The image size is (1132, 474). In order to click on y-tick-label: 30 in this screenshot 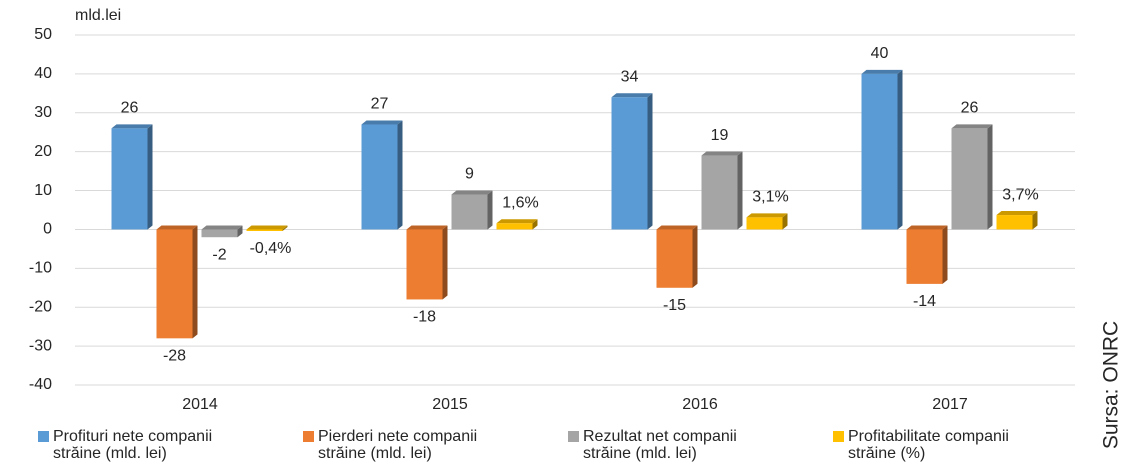, I will do `click(43, 112)`.